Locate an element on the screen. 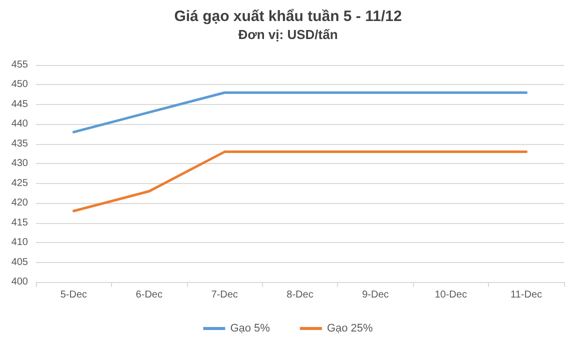 The image size is (576, 347). y-tick-label: 410 is located at coordinates (19, 242).